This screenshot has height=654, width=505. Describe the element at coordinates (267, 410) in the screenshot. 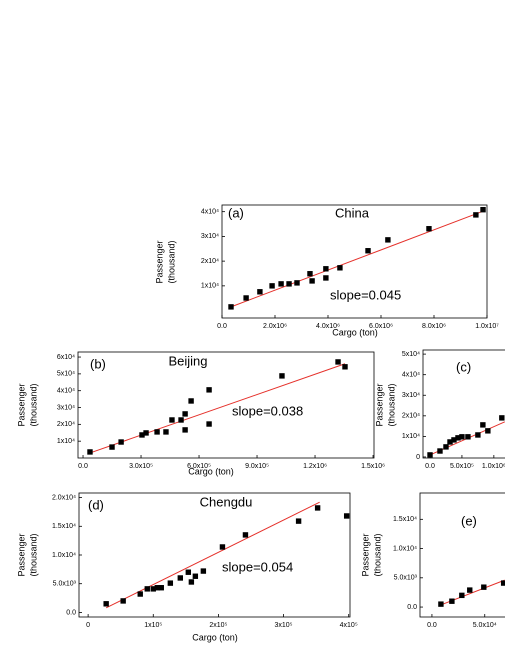

I see `slope-annotation: slope=0.038` at that location.